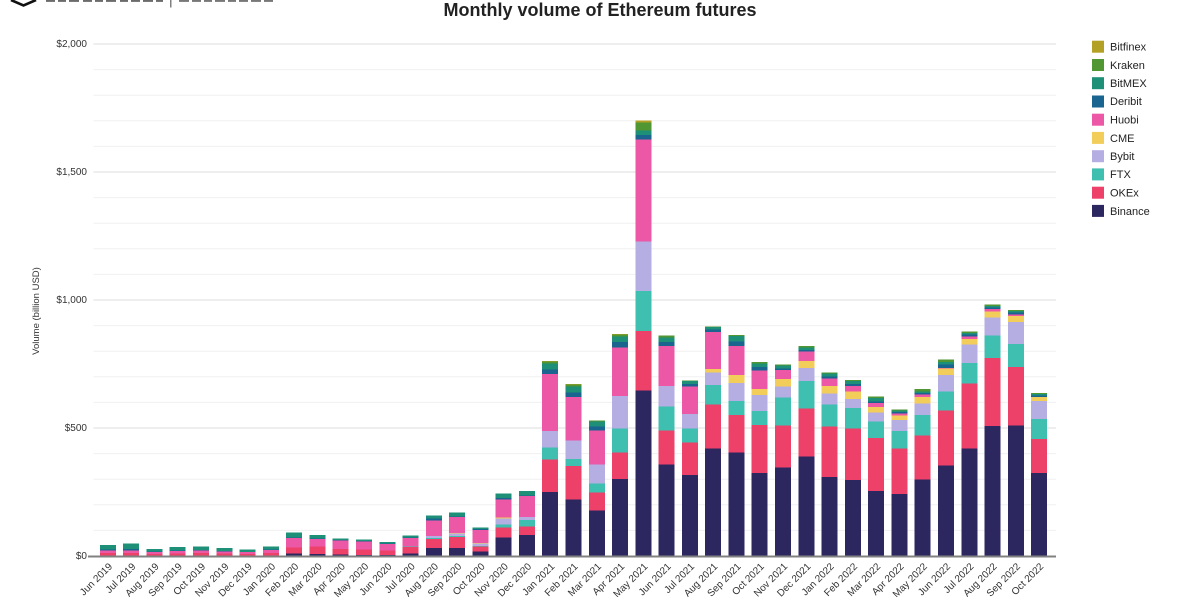  Describe the element at coordinates (1126, 102) in the screenshot. I see `svg-text: Deribit` at that location.